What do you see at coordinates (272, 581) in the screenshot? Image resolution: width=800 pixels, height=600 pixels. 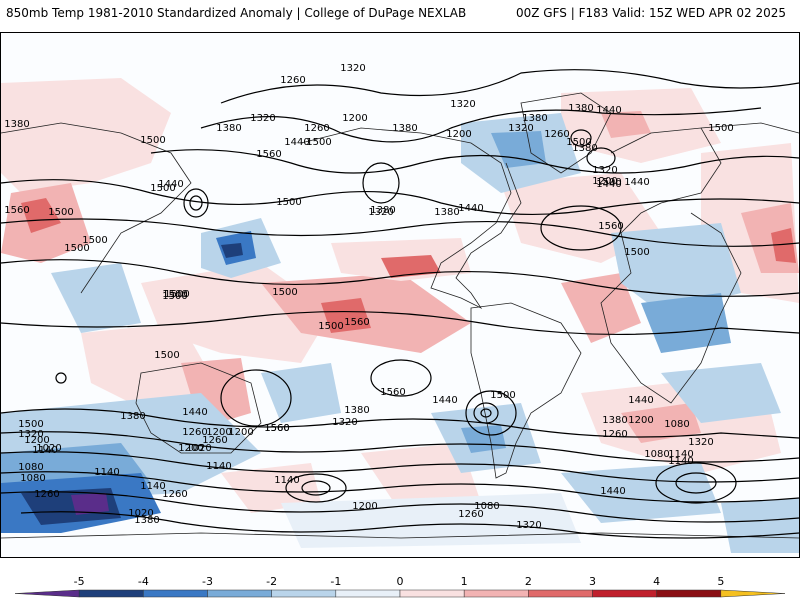 I see `colorbar-tick-label: -2` at bounding box center [272, 581].